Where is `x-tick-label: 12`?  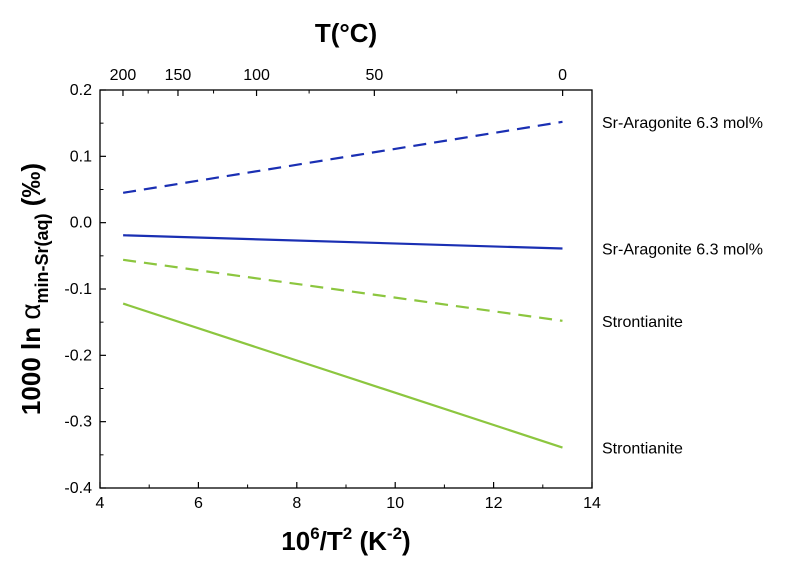 x-tick-label: 12 is located at coordinates (494, 503).